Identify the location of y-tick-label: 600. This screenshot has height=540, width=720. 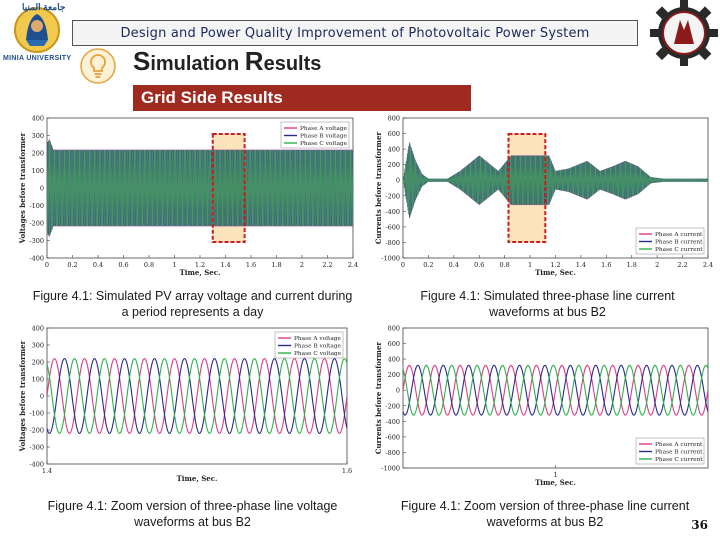
(394, 134).